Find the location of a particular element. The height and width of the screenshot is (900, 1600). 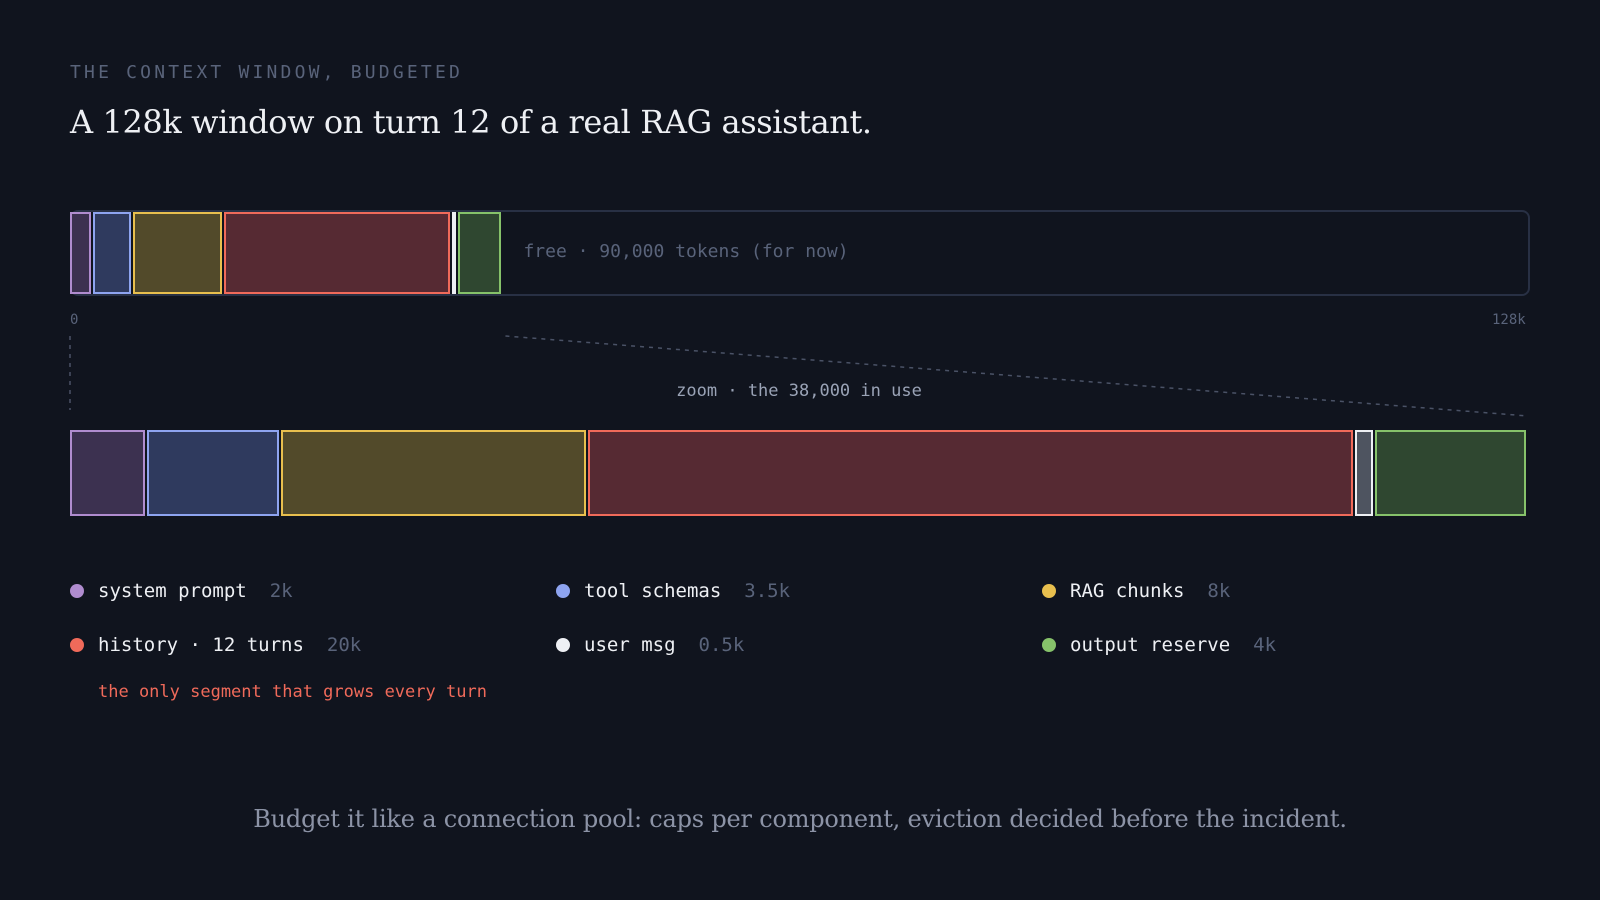

legend-swatch-system is located at coordinates (77, 591).